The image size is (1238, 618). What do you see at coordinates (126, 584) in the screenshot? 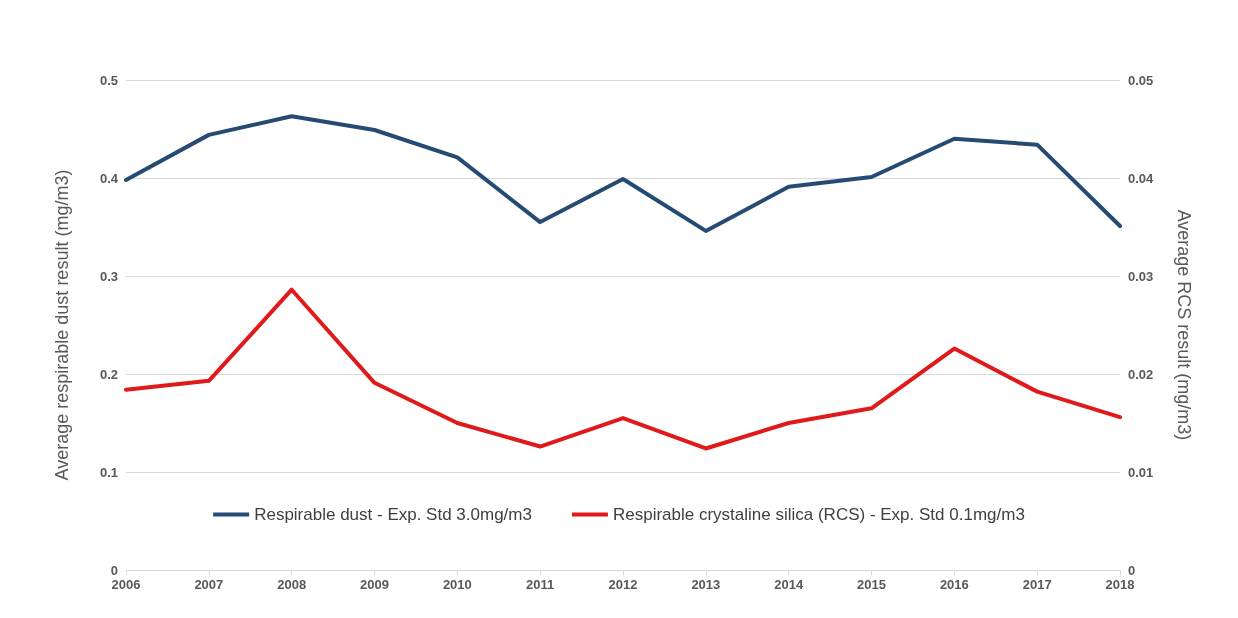
I see `x-tick-label: 2006` at bounding box center [126, 584].